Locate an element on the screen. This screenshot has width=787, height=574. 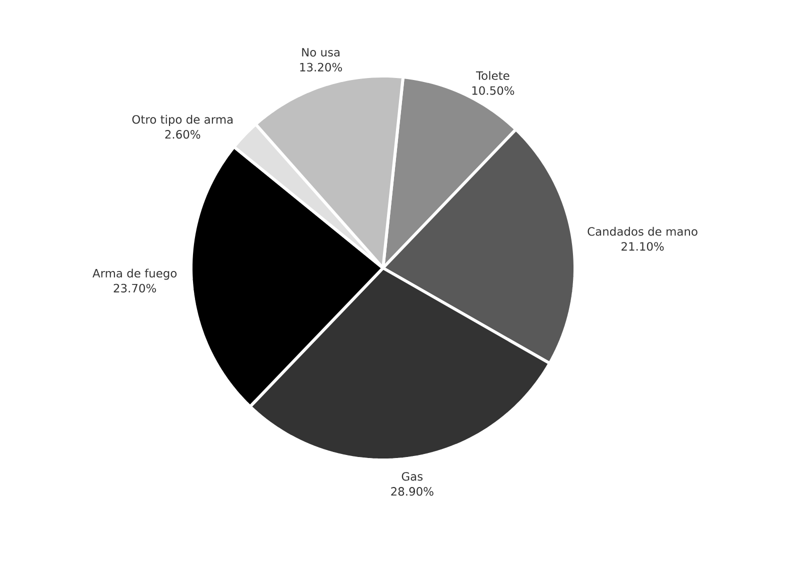
data-label: 10.50% is located at coordinates (493, 90).